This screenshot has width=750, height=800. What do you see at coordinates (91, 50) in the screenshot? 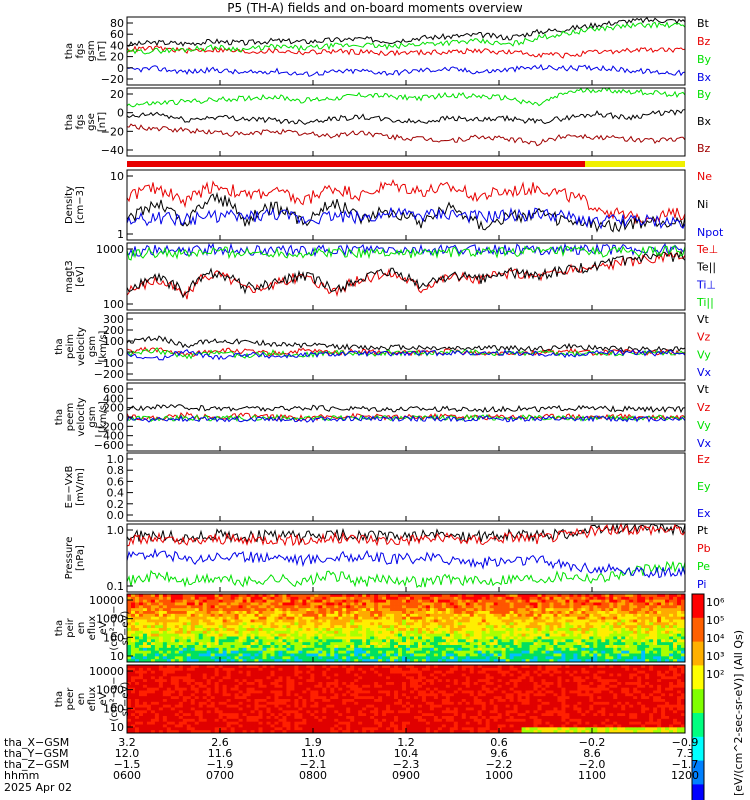
I see `y-axis-label: gsm` at bounding box center [91, 50].